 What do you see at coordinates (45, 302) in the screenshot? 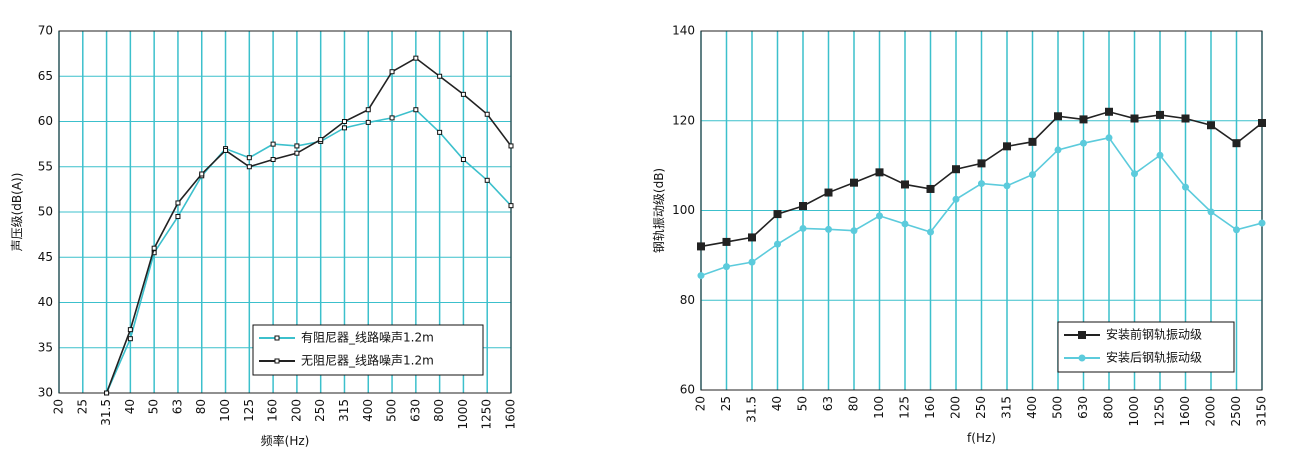
I see `y-tick-label: 40` at bounding box center [45, 302].